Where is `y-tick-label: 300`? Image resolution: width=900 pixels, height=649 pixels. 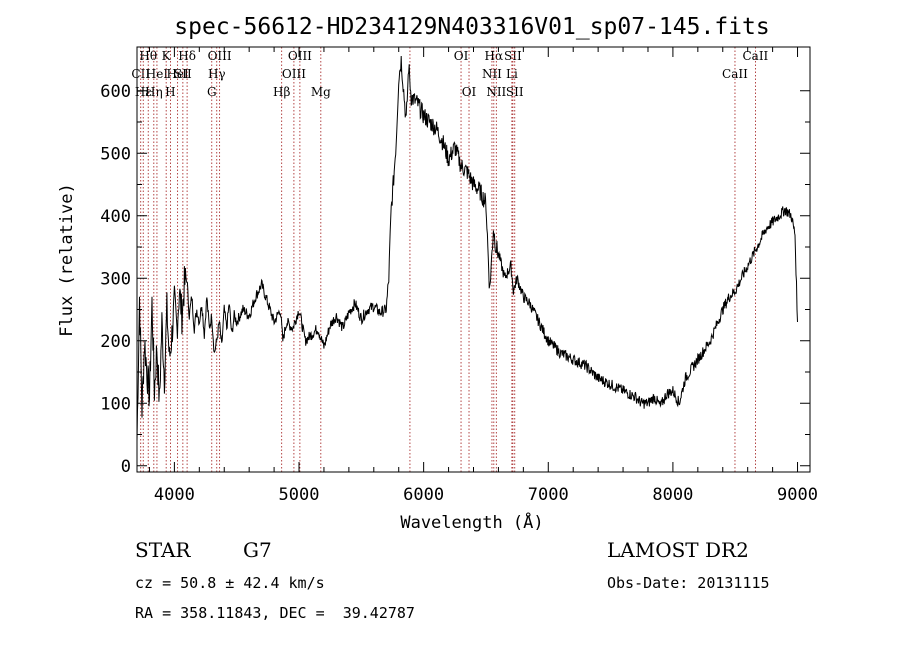
y-tick-label: 300 is located at coordinates (115, 279).